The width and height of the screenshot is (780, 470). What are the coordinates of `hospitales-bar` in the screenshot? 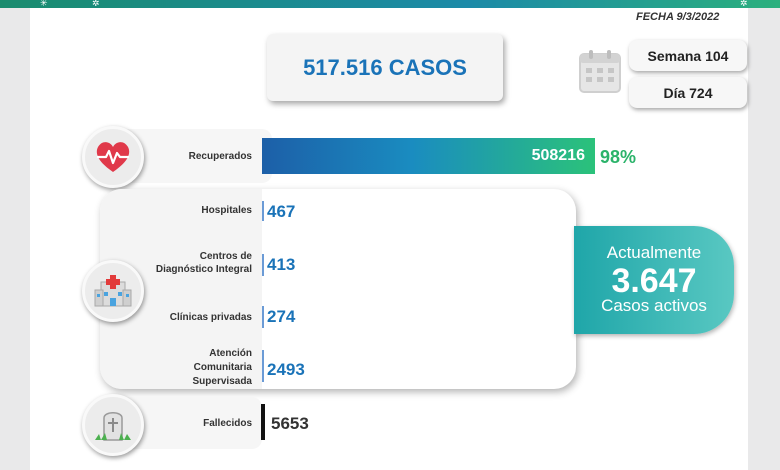 It's located at (263, 211).